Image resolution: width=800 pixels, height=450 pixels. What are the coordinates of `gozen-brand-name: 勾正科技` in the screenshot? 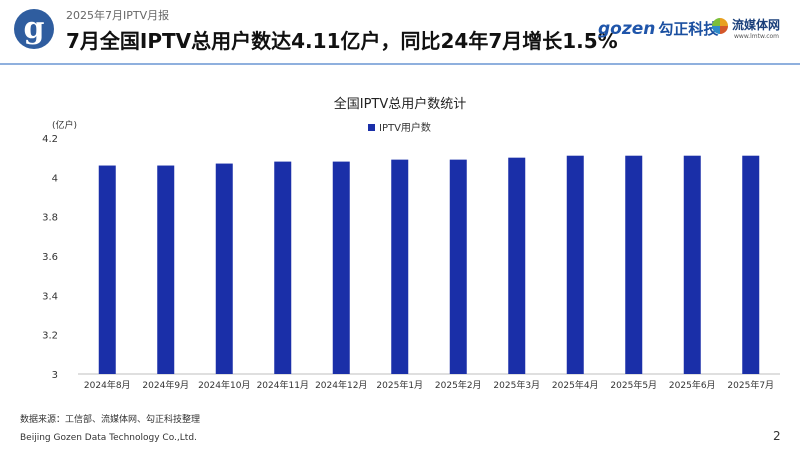 It's located at (688, 29).